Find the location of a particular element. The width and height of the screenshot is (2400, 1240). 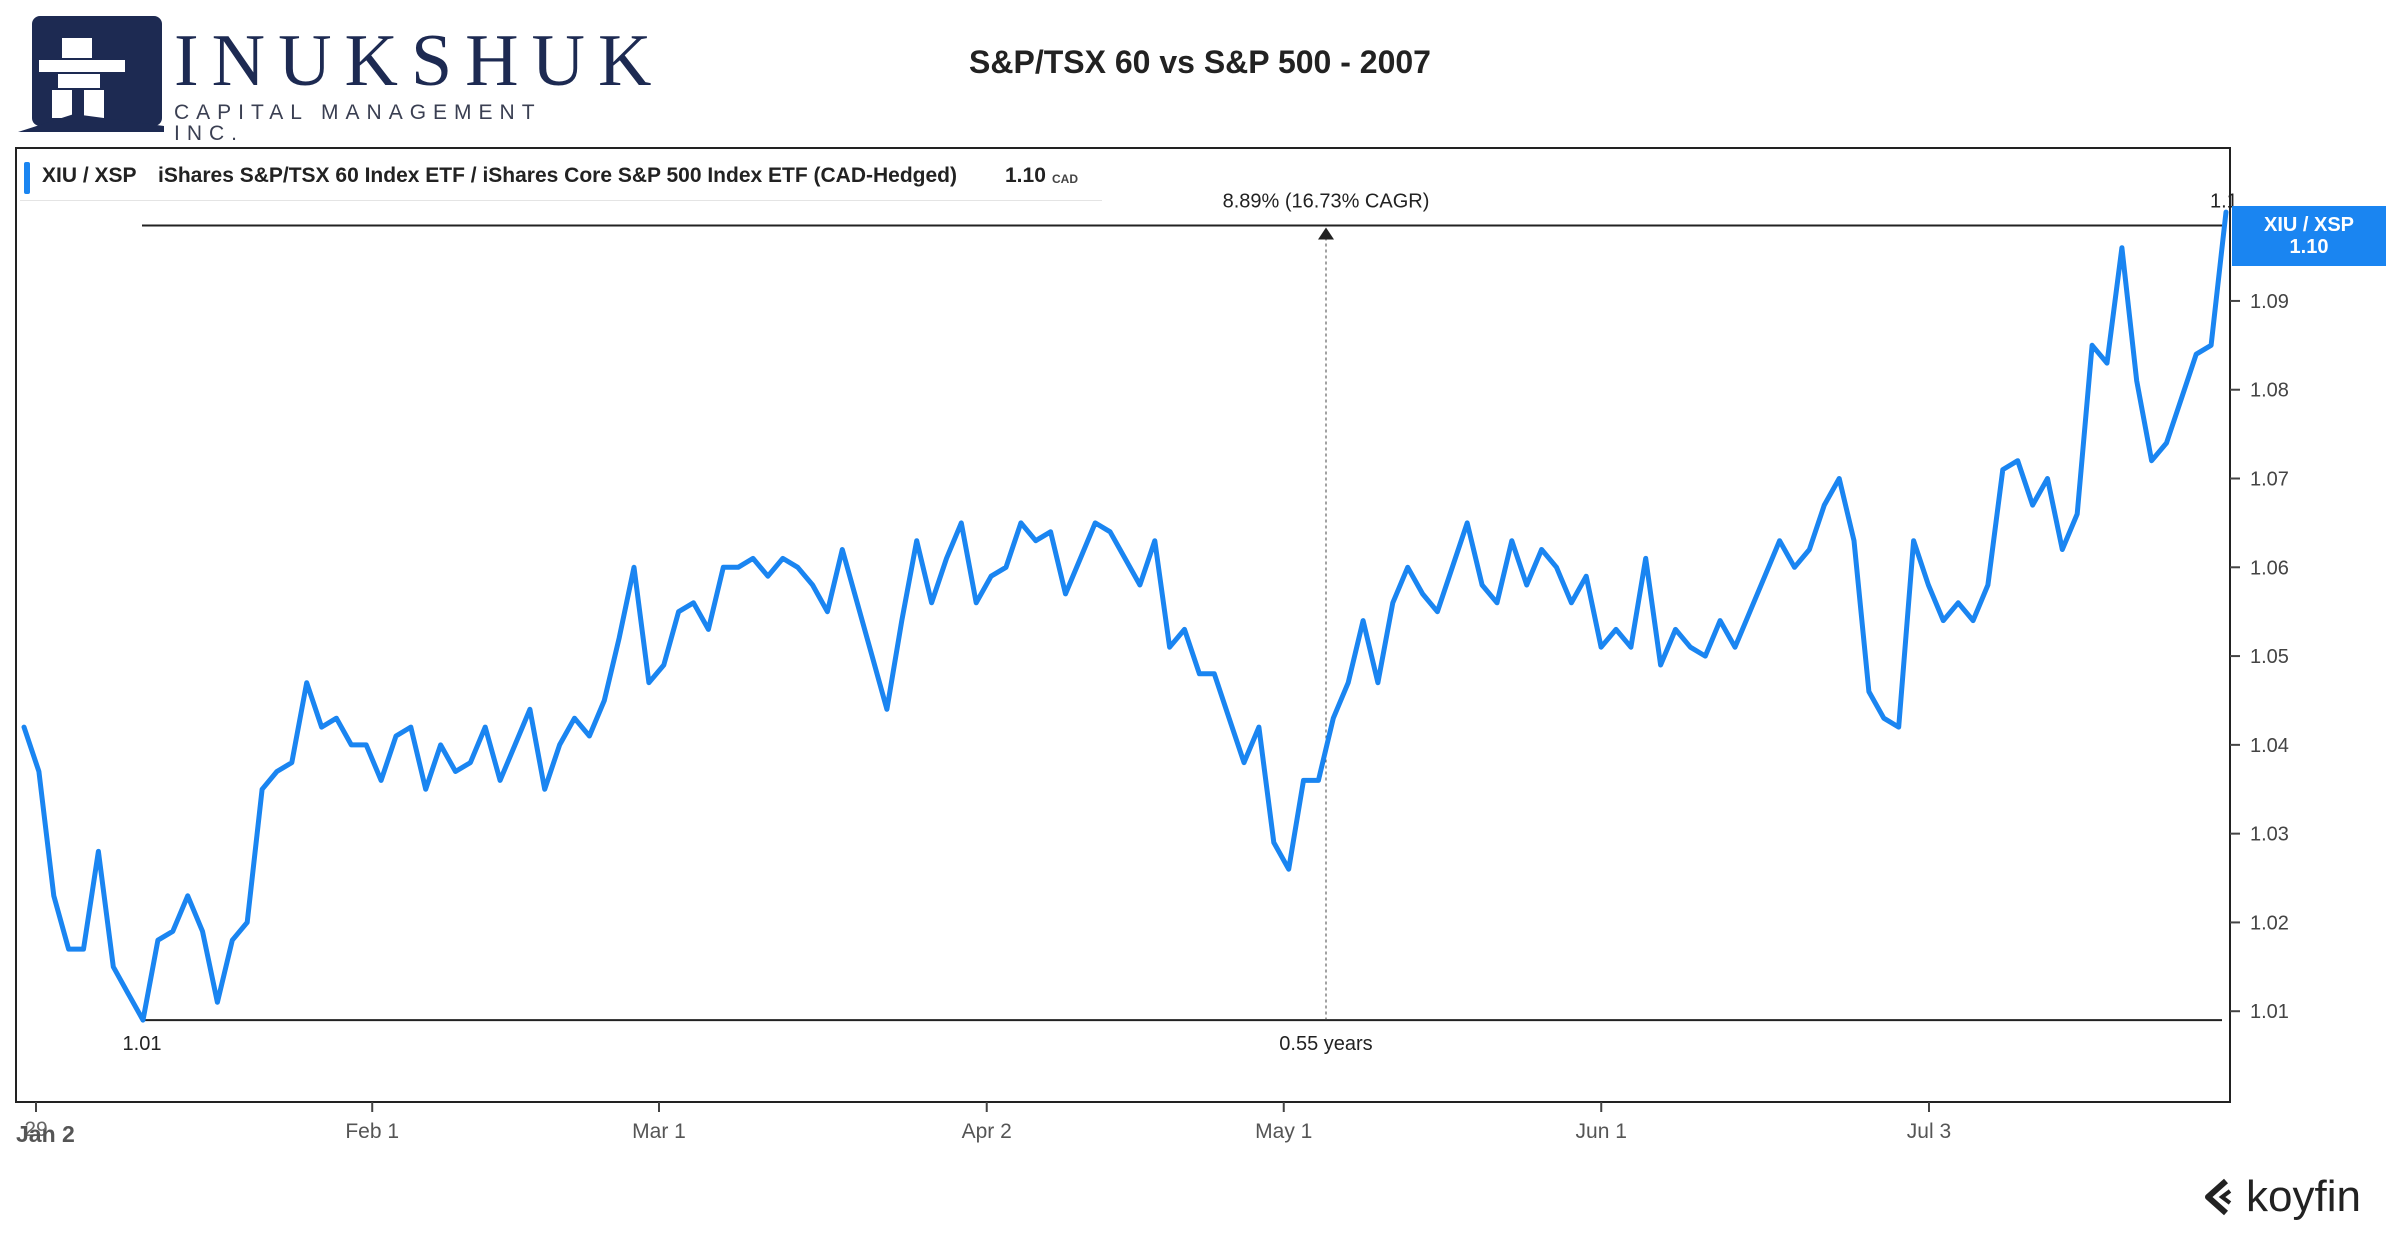

x-tick-label: Jun 1 is located at coordinates (1601, 1131).